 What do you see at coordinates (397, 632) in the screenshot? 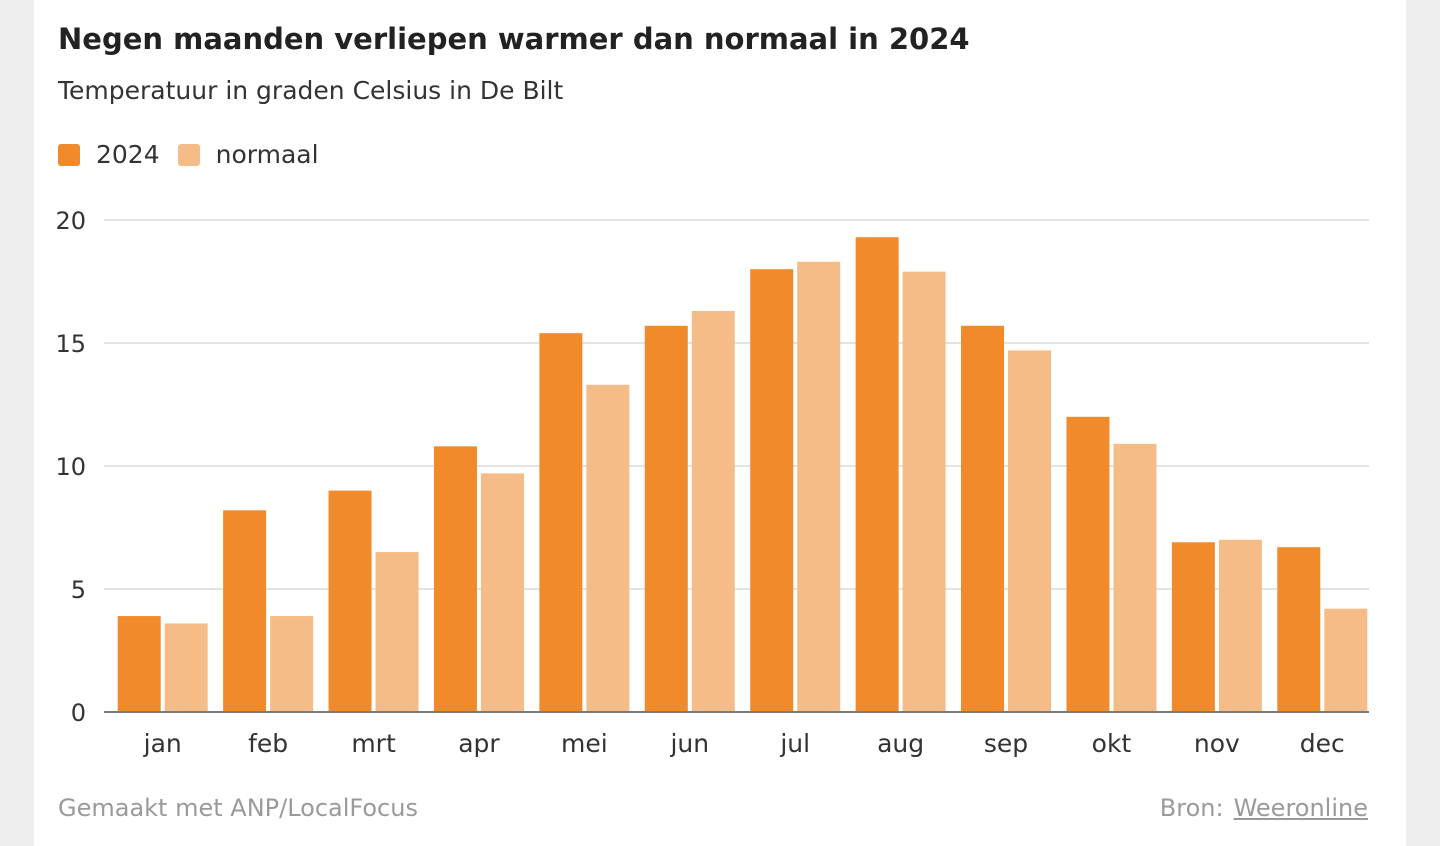
I see `bar-normaal-mrt` at bounding box center [397, 632].